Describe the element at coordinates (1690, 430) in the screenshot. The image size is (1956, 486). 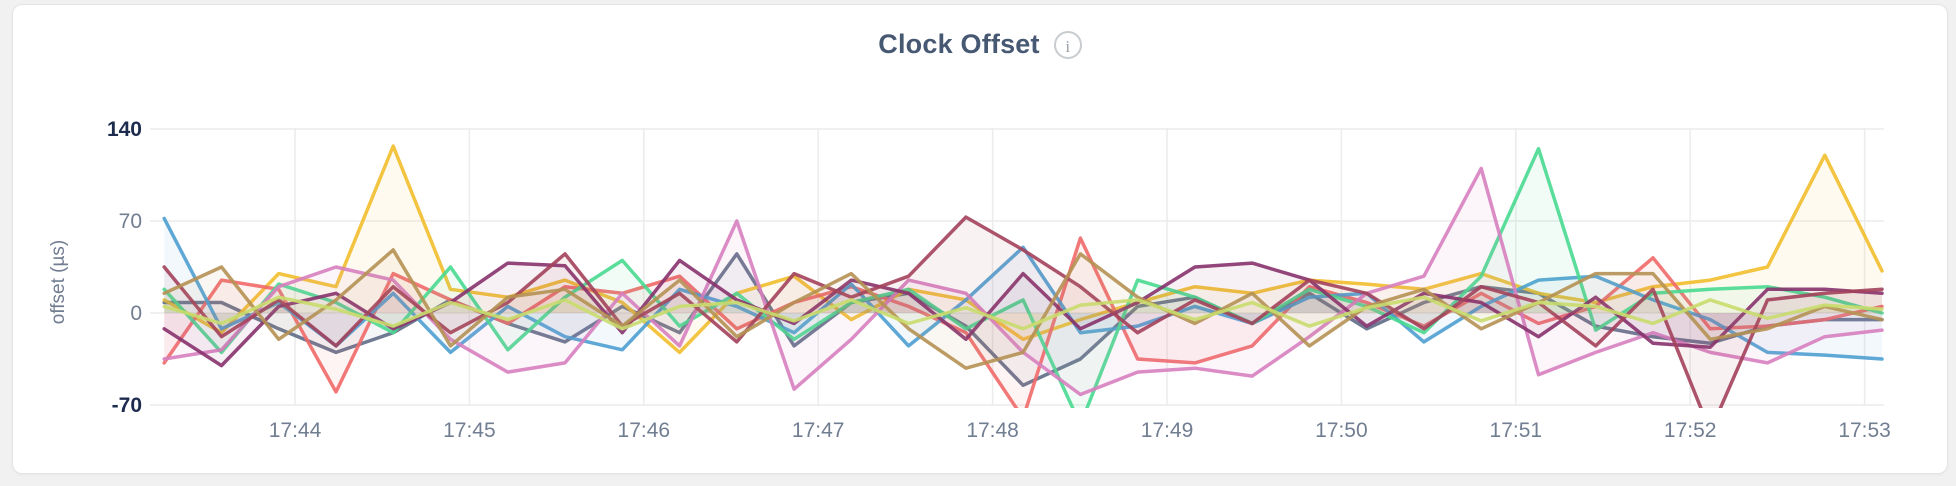
I see `x-tick-label: 17:52` at that location.